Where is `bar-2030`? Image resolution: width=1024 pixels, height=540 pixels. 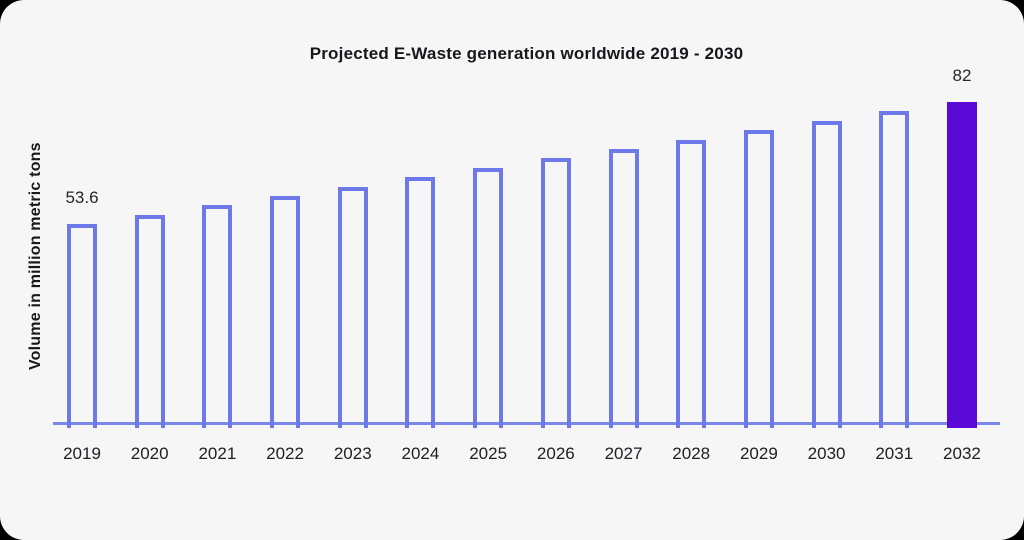 bar-2030 is located at coordinates (826, 274).